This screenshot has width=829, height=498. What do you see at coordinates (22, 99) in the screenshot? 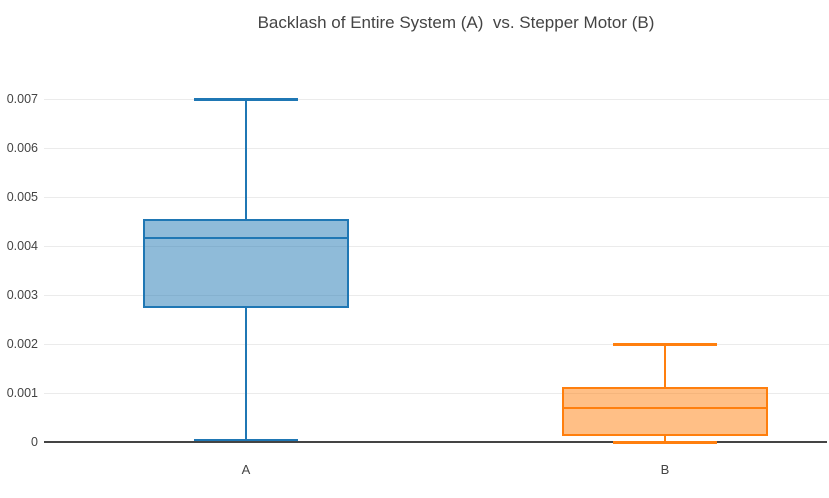
I see `y-tick-label: 0.007` at bounding box center [22, 99].